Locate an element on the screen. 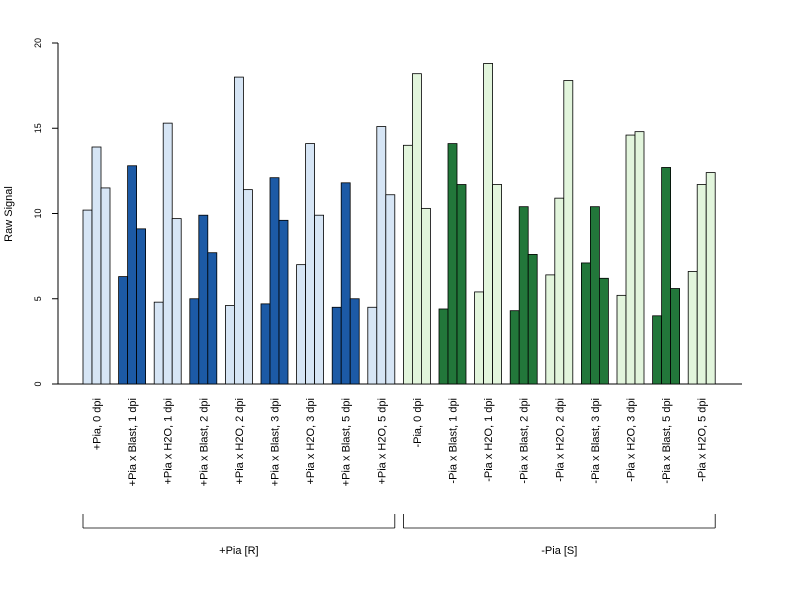 The height and width of the screenshot is (600, 800). category-label: +Pia, 0 dpi is located at coordinates (98, 424).